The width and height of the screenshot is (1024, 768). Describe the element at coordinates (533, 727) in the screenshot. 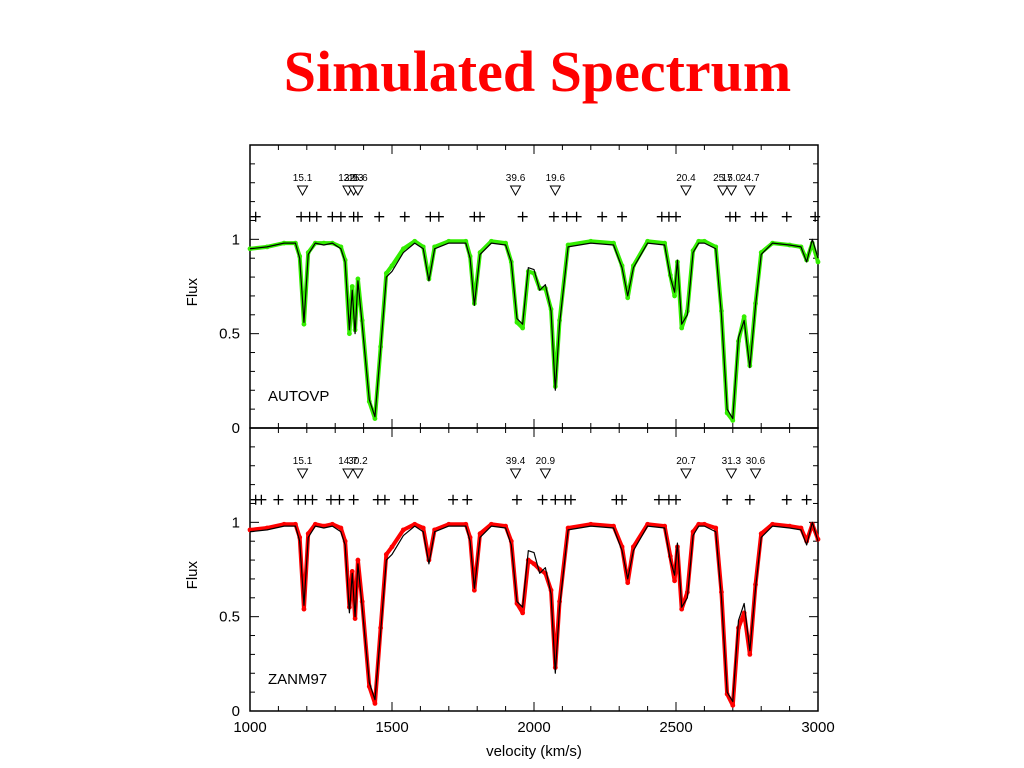

I see `x-tick-label: 2000` at that location.